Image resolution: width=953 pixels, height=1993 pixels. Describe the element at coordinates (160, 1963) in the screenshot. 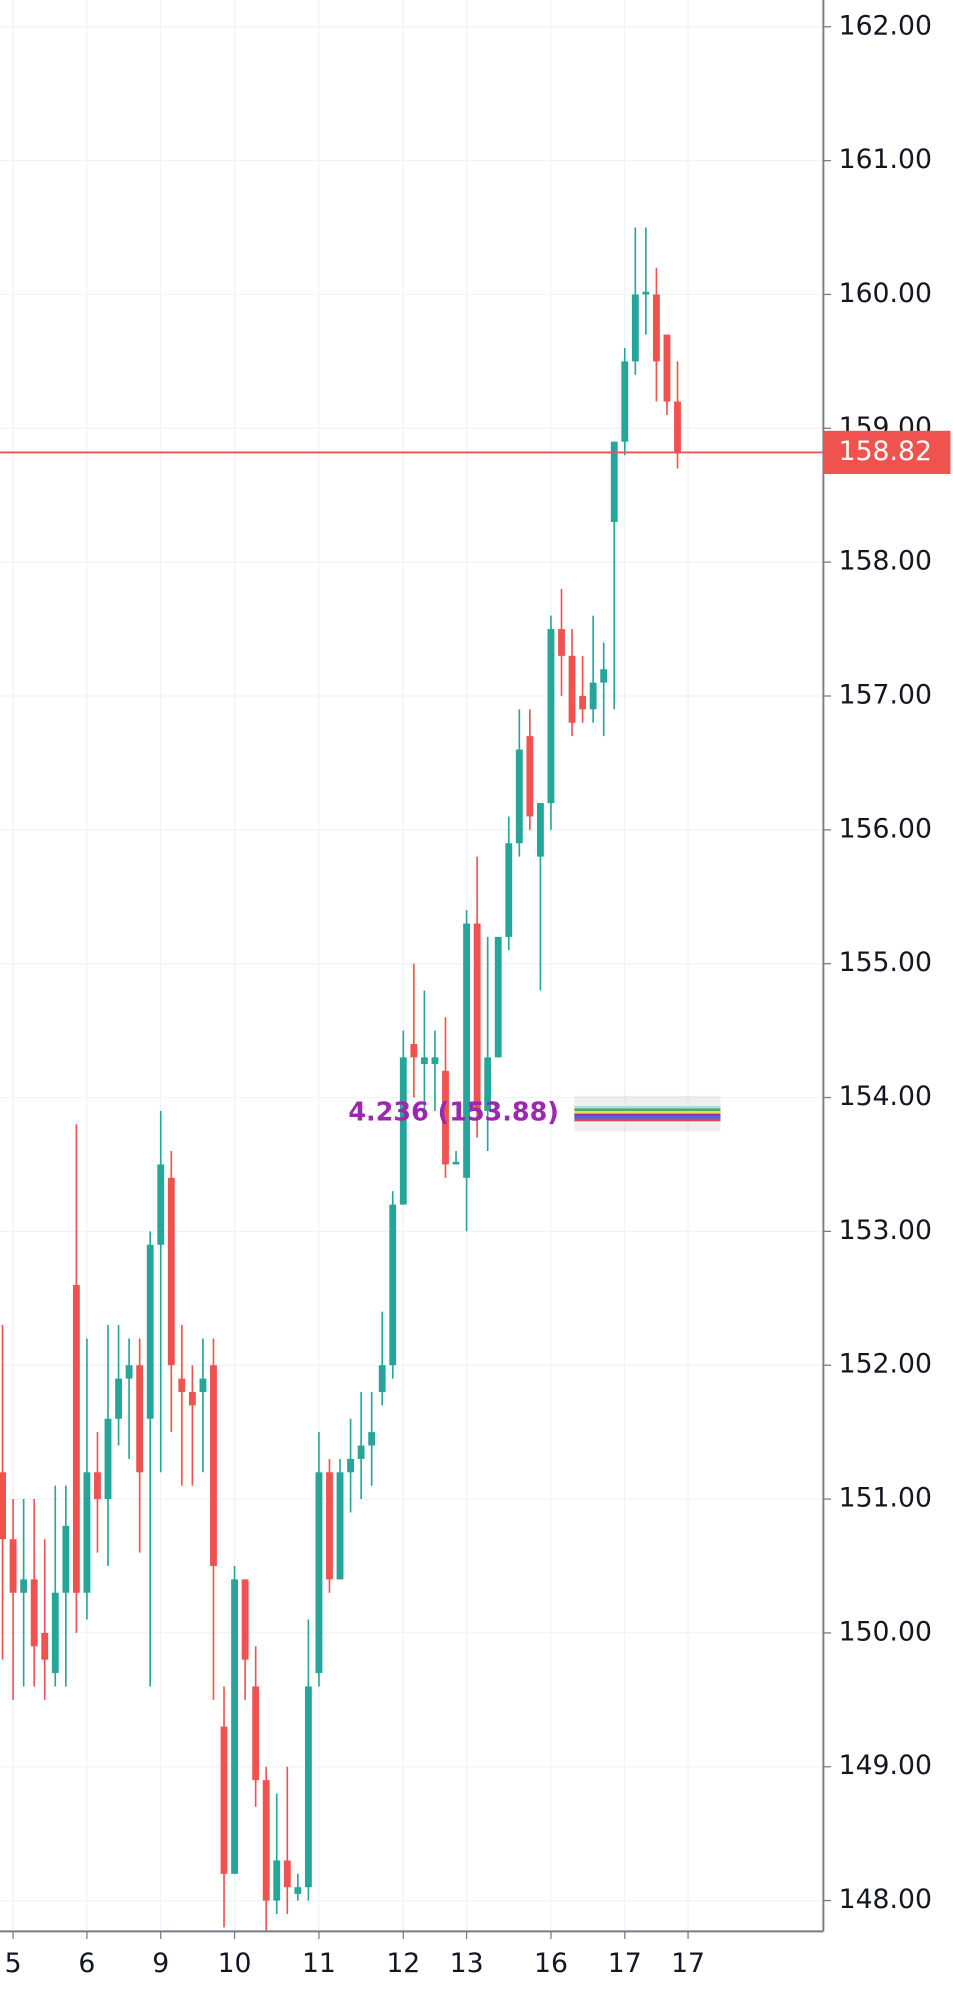

I see `x-tick-label: 9` at that location.